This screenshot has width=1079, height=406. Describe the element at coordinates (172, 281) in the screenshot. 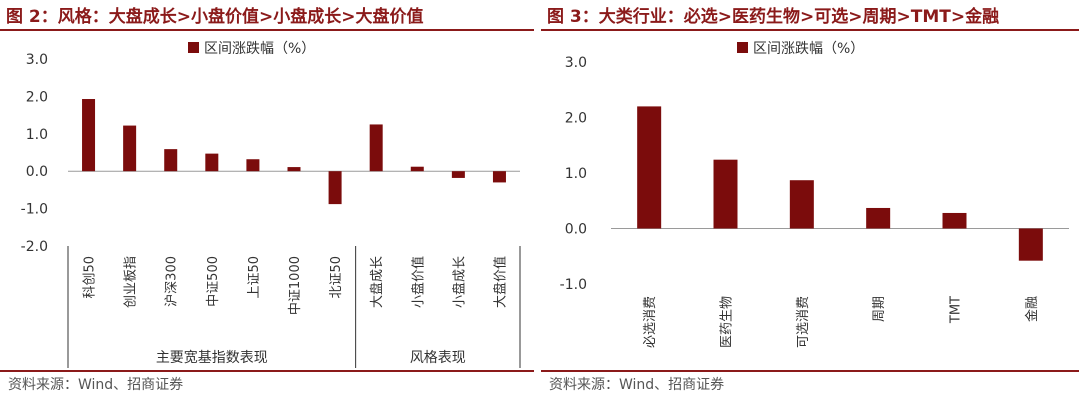

I see `category-label: 沪深300` at that location.